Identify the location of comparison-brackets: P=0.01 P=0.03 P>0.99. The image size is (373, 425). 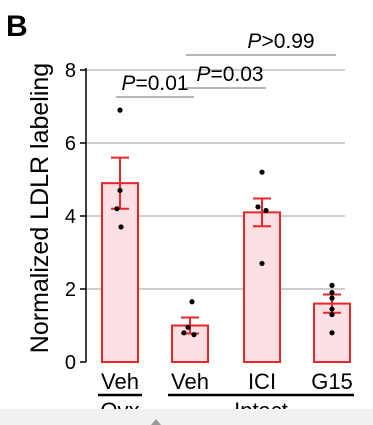
(226, 64).